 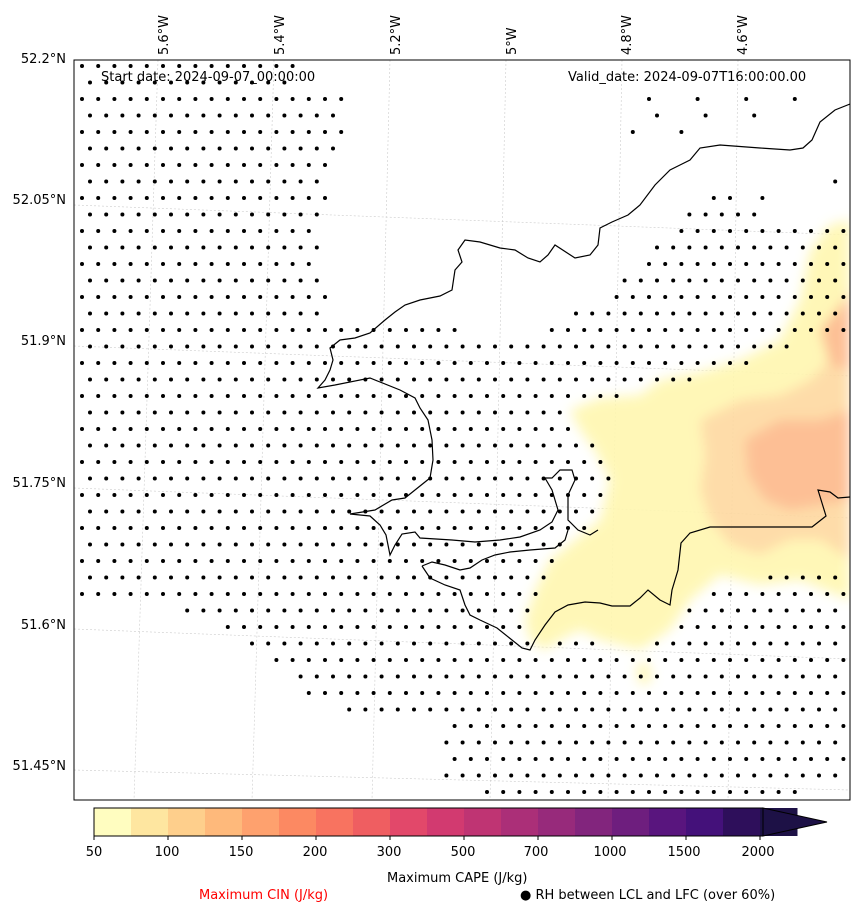 I want to click on colorbar-tick: 100, so click(x=167, y=852).